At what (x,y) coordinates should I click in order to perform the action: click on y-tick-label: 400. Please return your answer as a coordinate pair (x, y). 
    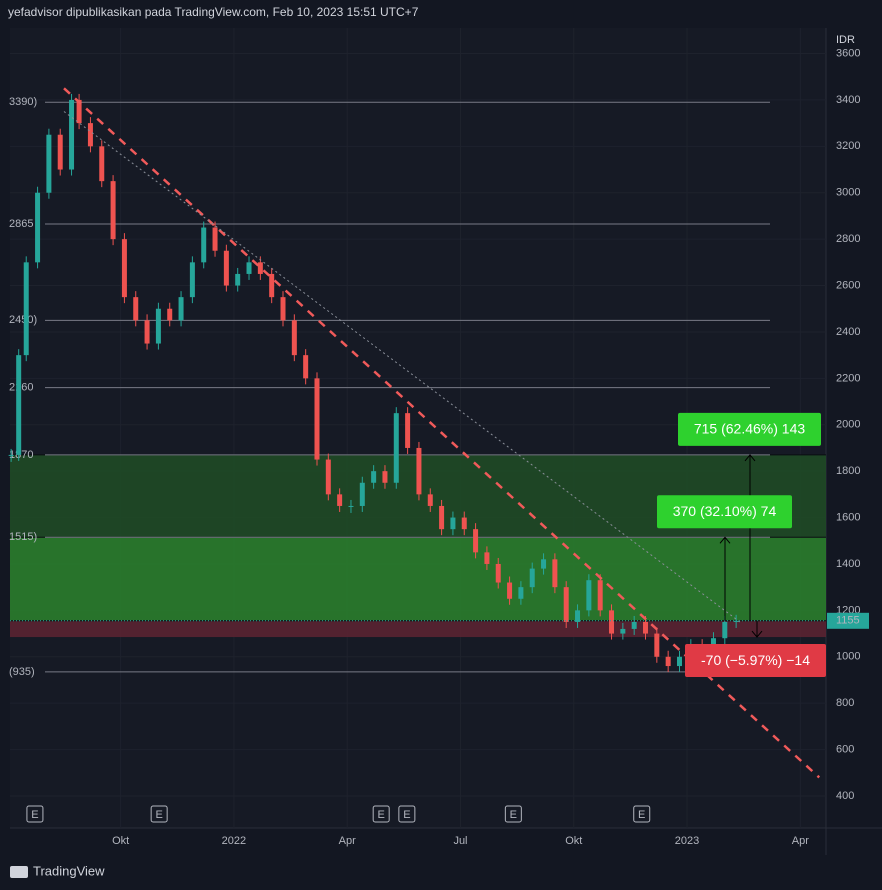
    Looking at the image, I should click on (845, 796).